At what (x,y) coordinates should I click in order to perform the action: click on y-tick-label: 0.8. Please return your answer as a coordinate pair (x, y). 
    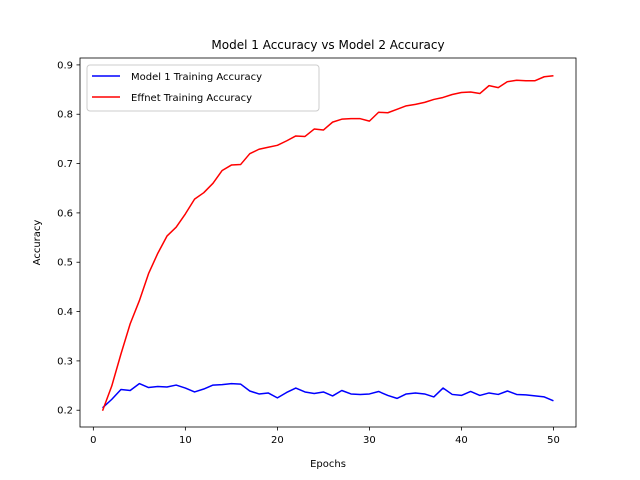
    Looking at the image, I should click on (65, 115).